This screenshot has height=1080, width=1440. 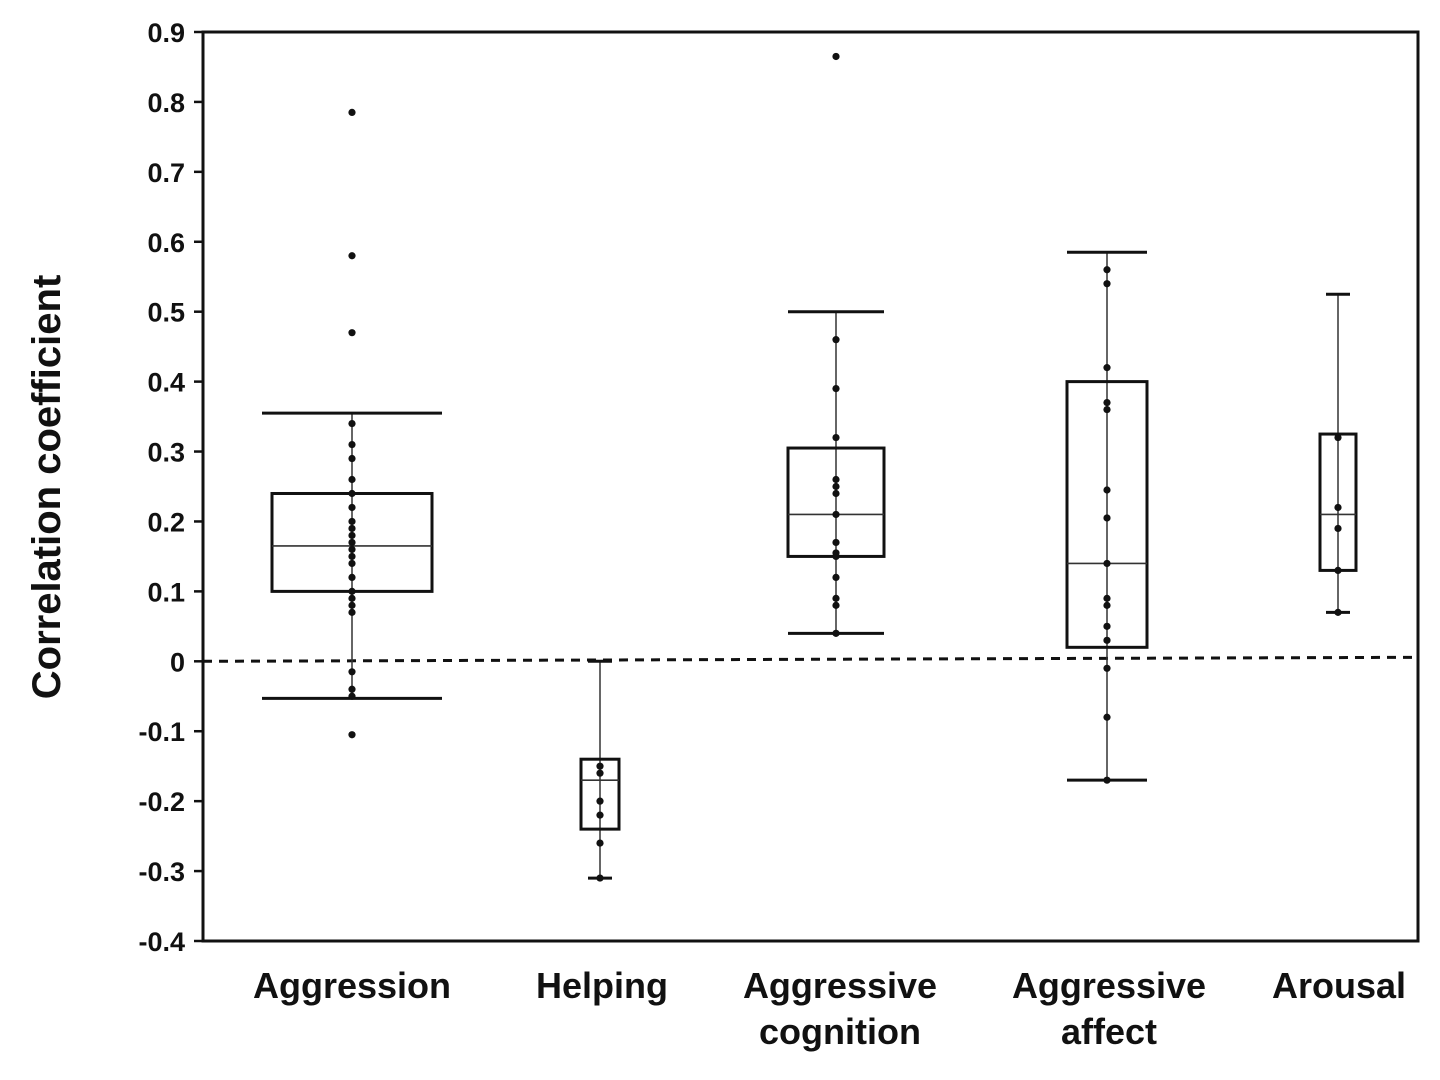 I want to click on y-axis-title: Correlation coefficient, so click(x=47, y=487).